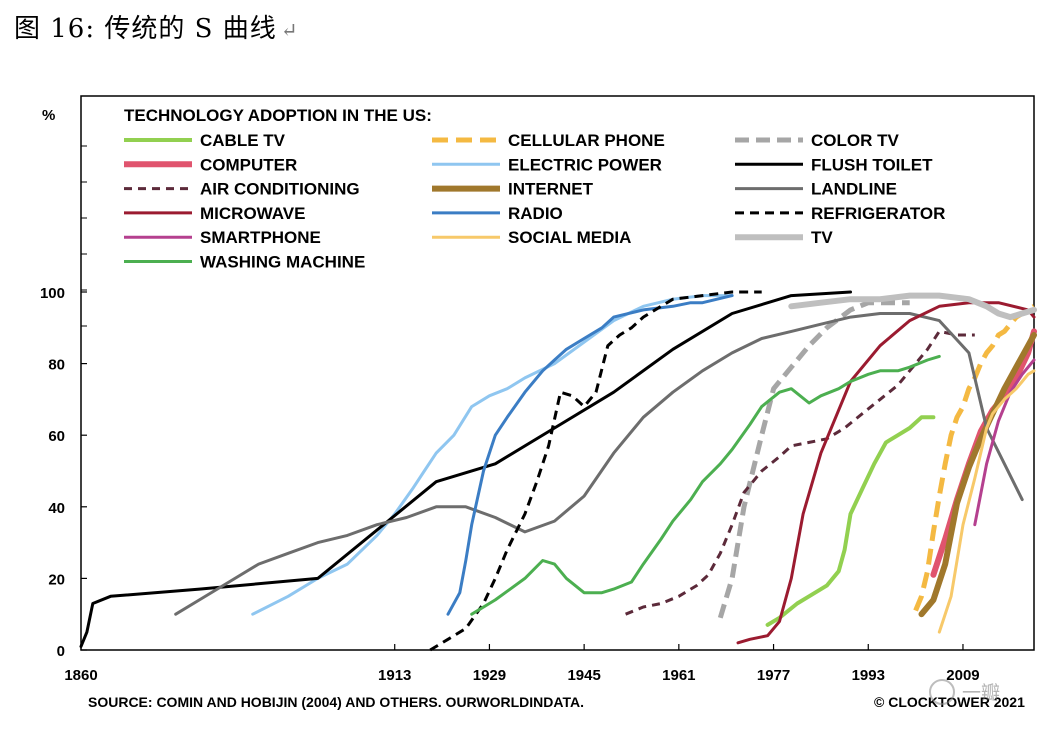  What do you see at coordinates (1004, 442) in the screenshot?
I see `series-line-smartphone` at bounding box center [1004, 442].